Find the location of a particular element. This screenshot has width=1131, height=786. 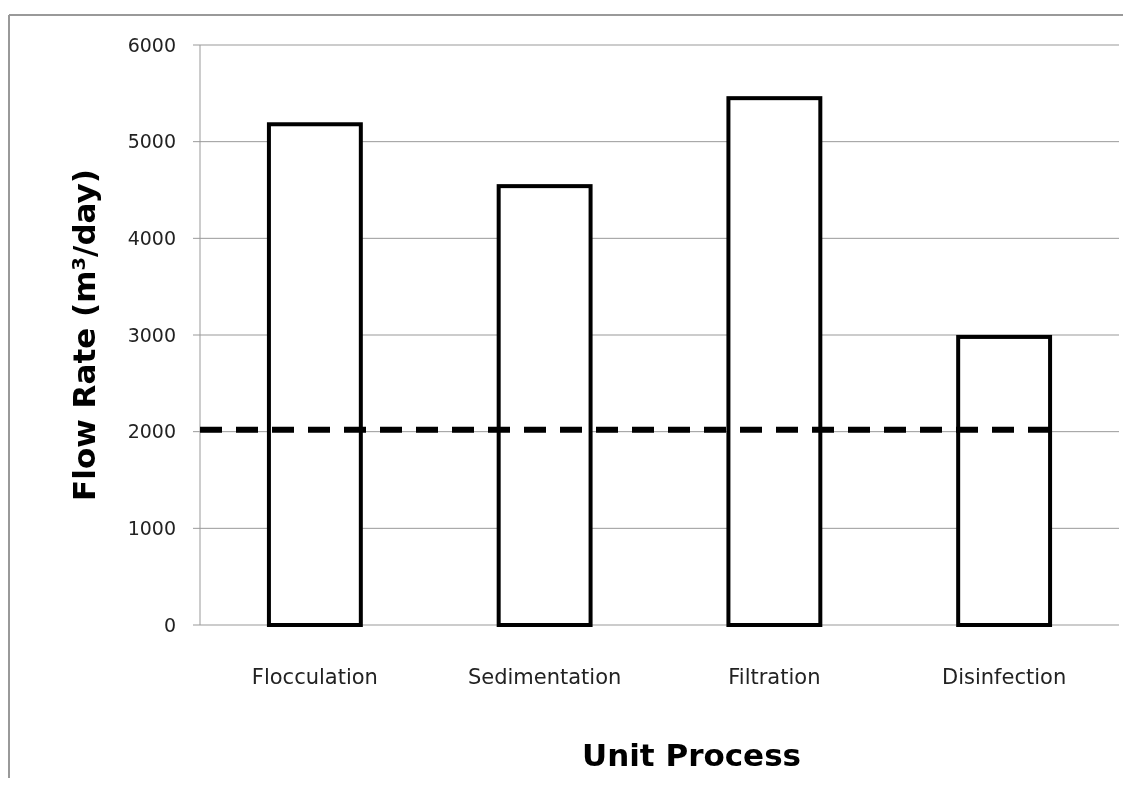

y-tick-label: 4000 is located at coordinates (151, 237).